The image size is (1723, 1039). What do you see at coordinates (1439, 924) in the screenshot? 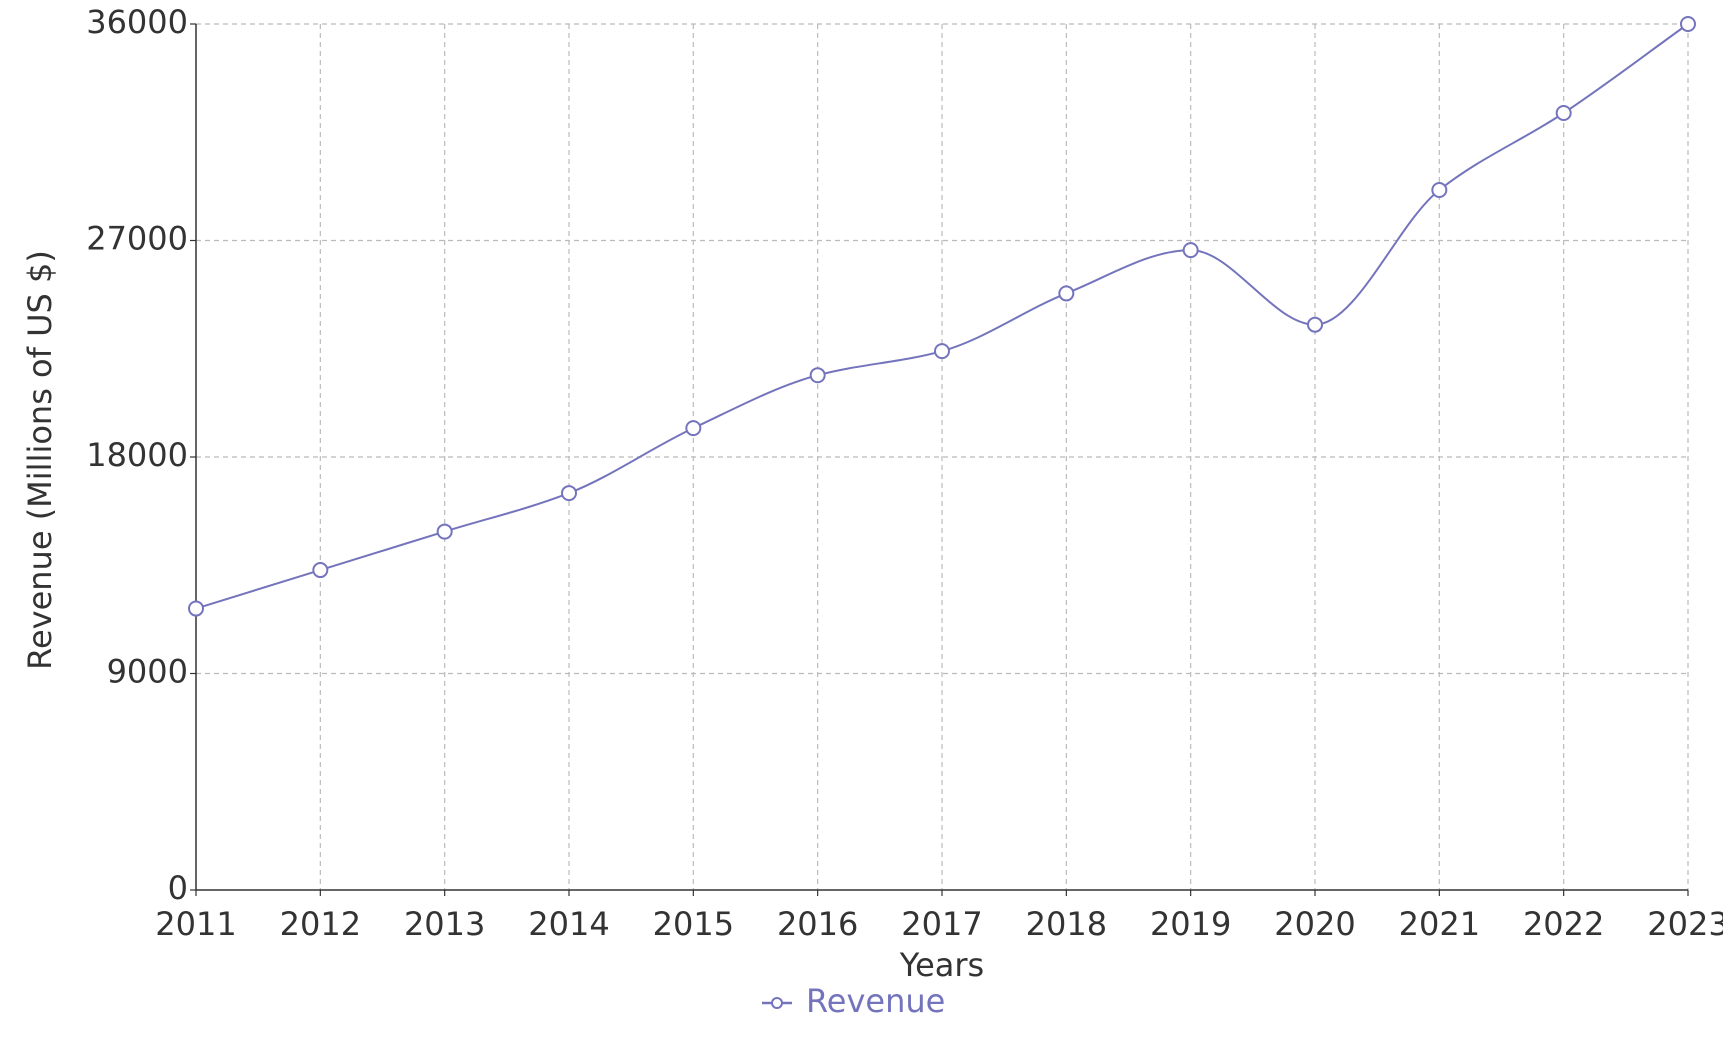
I see `x-tick-label: 2021` at bounding box center [1439, 924].